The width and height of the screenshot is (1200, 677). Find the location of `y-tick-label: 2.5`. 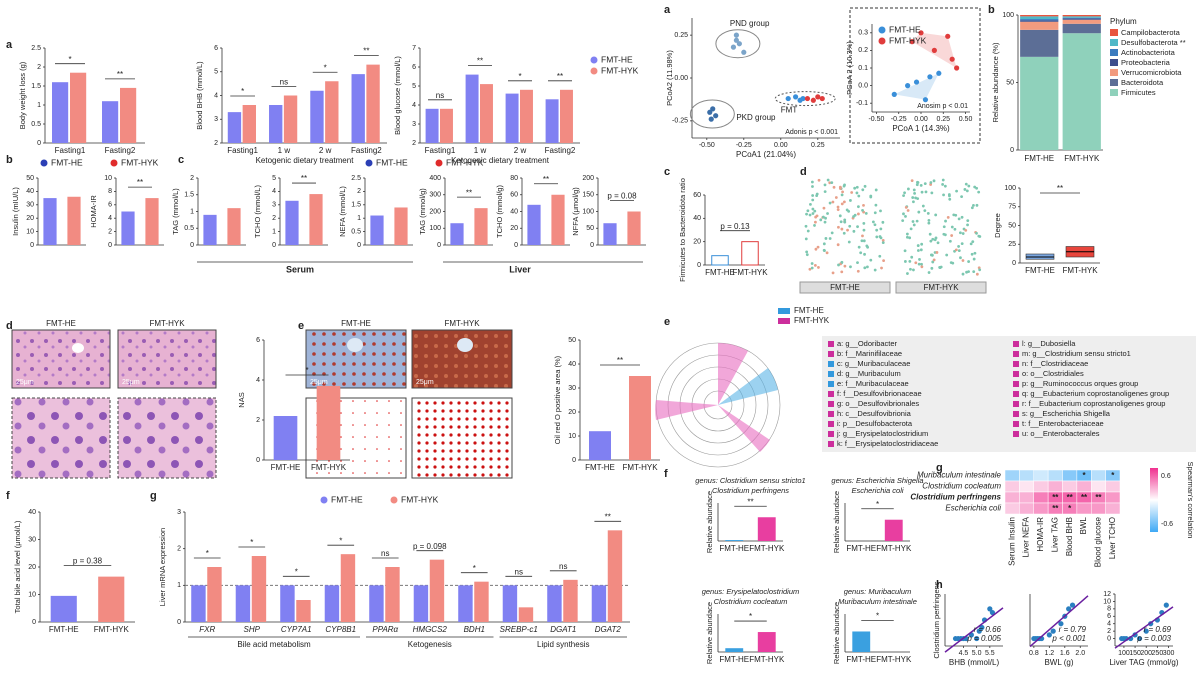

y-tick-label: 2.5 is located at coordinates (356, 178).